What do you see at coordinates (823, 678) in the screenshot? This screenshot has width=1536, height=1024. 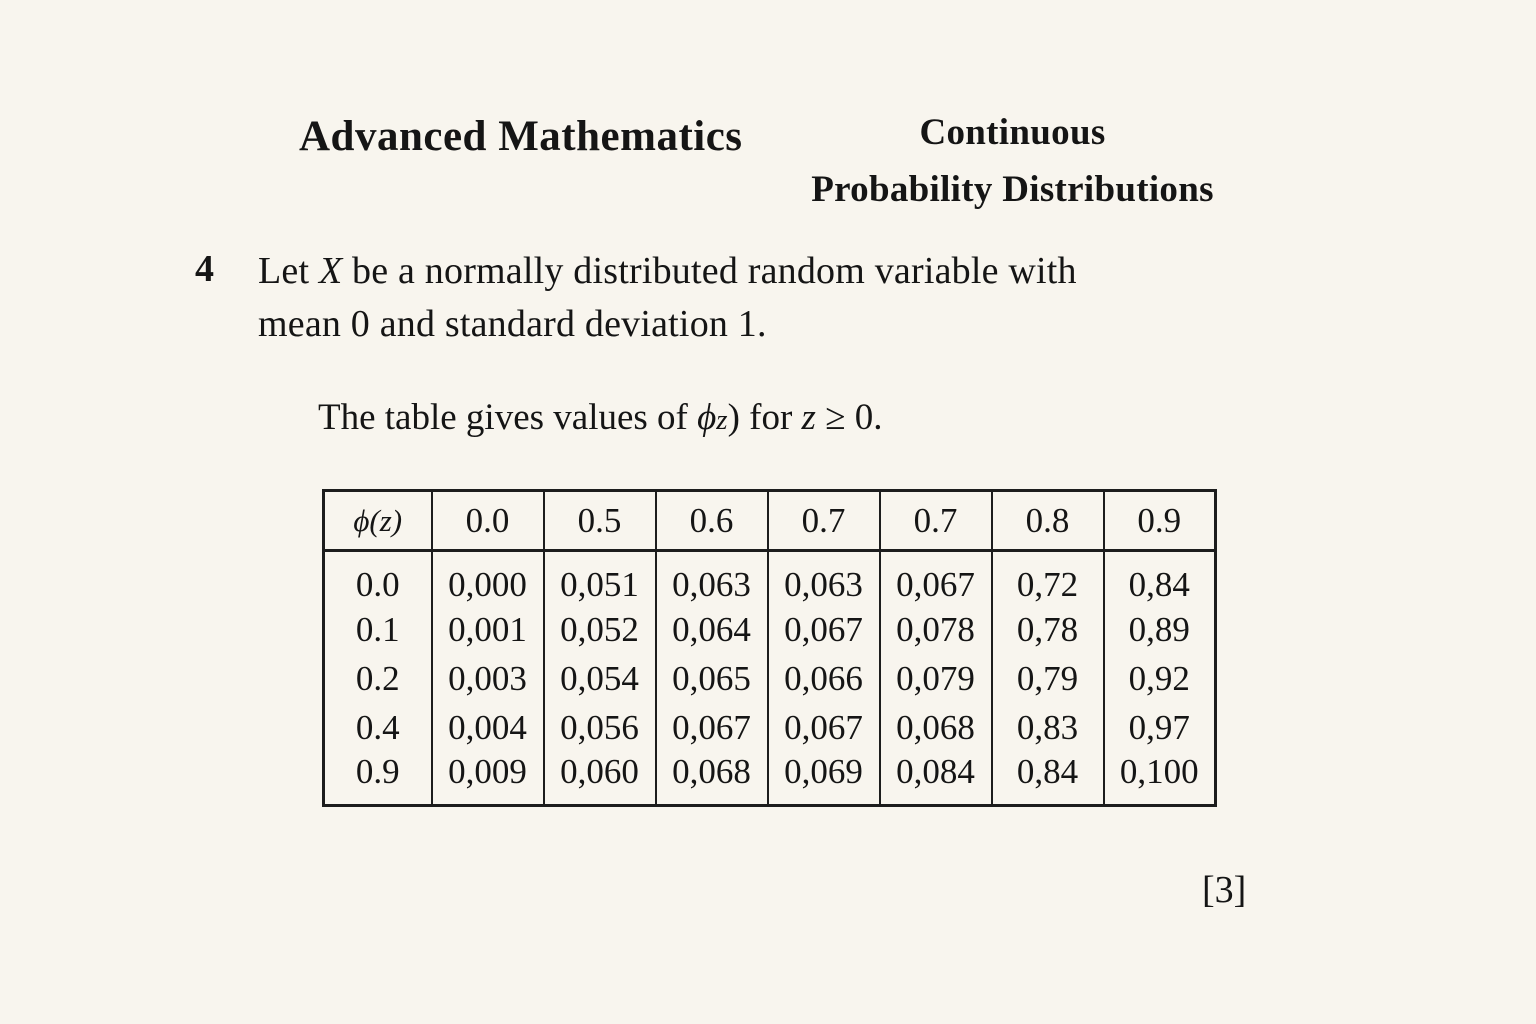 I see `table-cell: 0,066` at bounding box center [823, 678].